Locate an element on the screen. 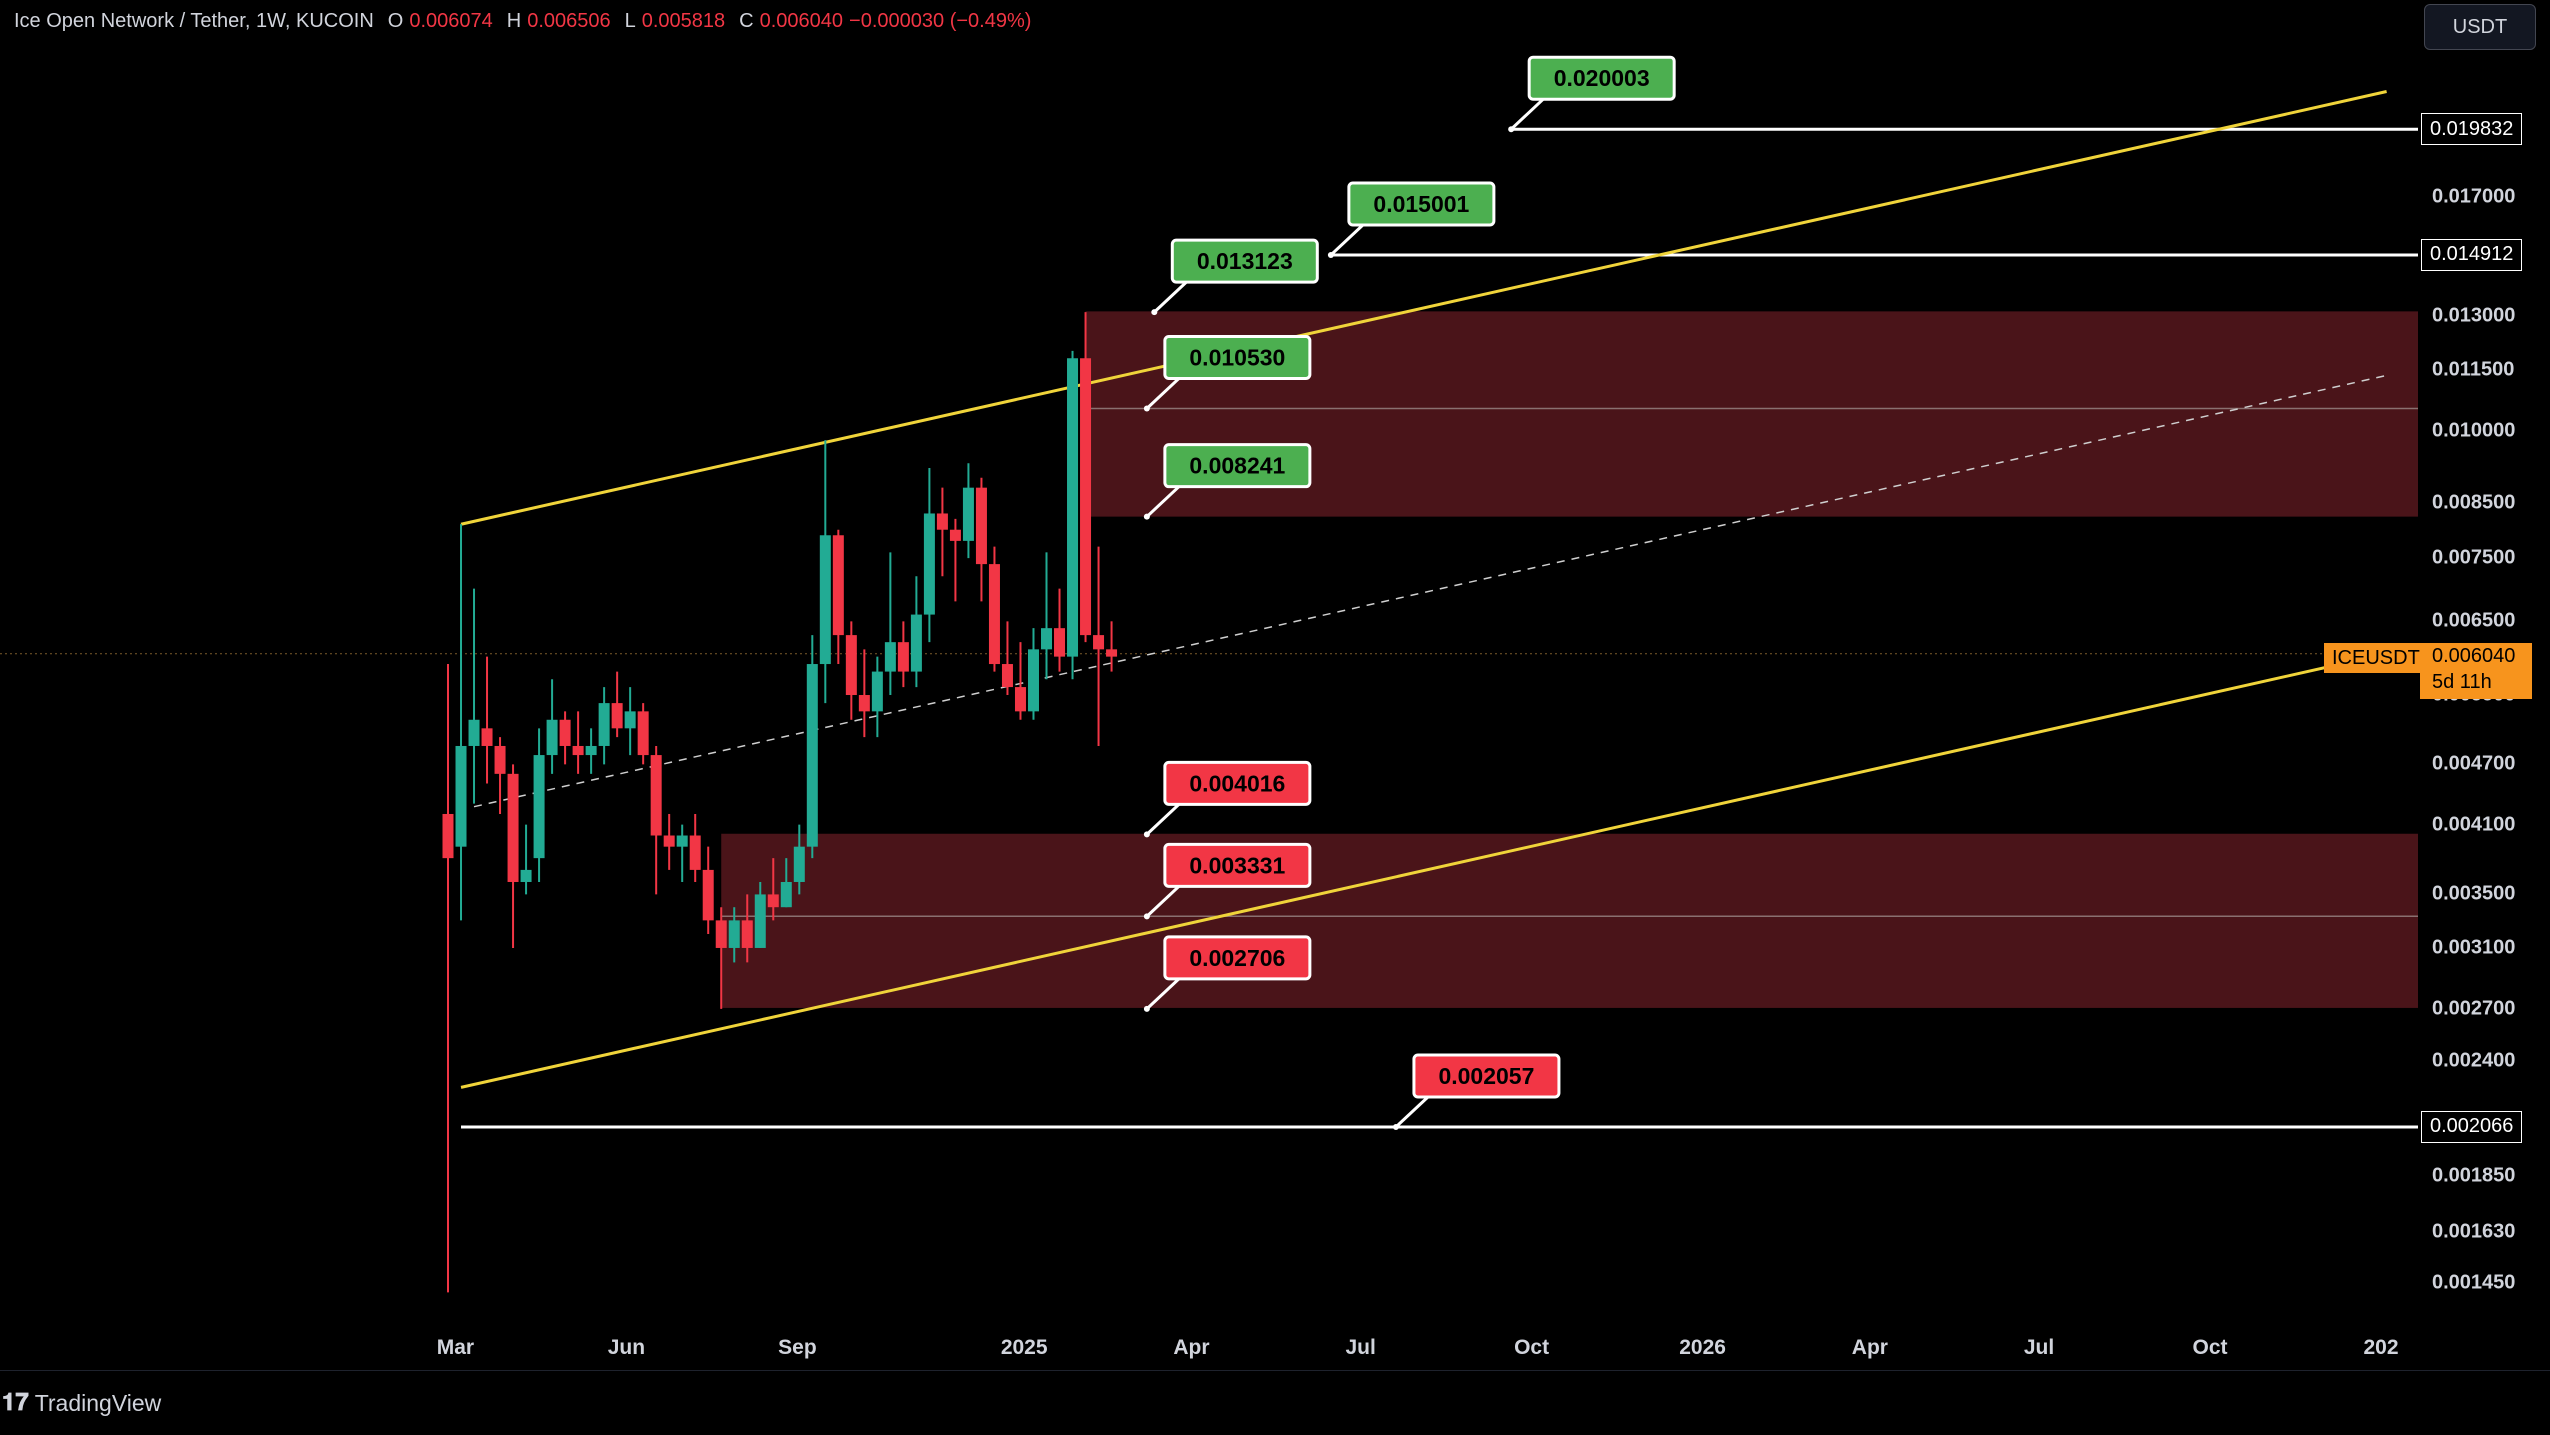 This screenshot has width=2550, height=1435. ticker-tag: ICEUSDT is located at coordinates (2376, 658).